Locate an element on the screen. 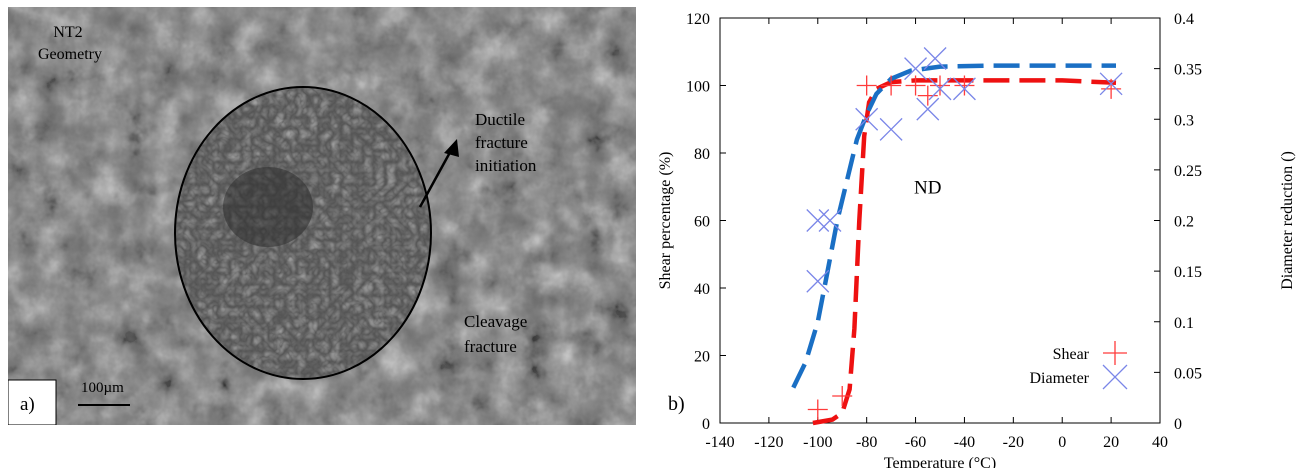  ductile-line-3: initiation is located at coordinates (506, 165).